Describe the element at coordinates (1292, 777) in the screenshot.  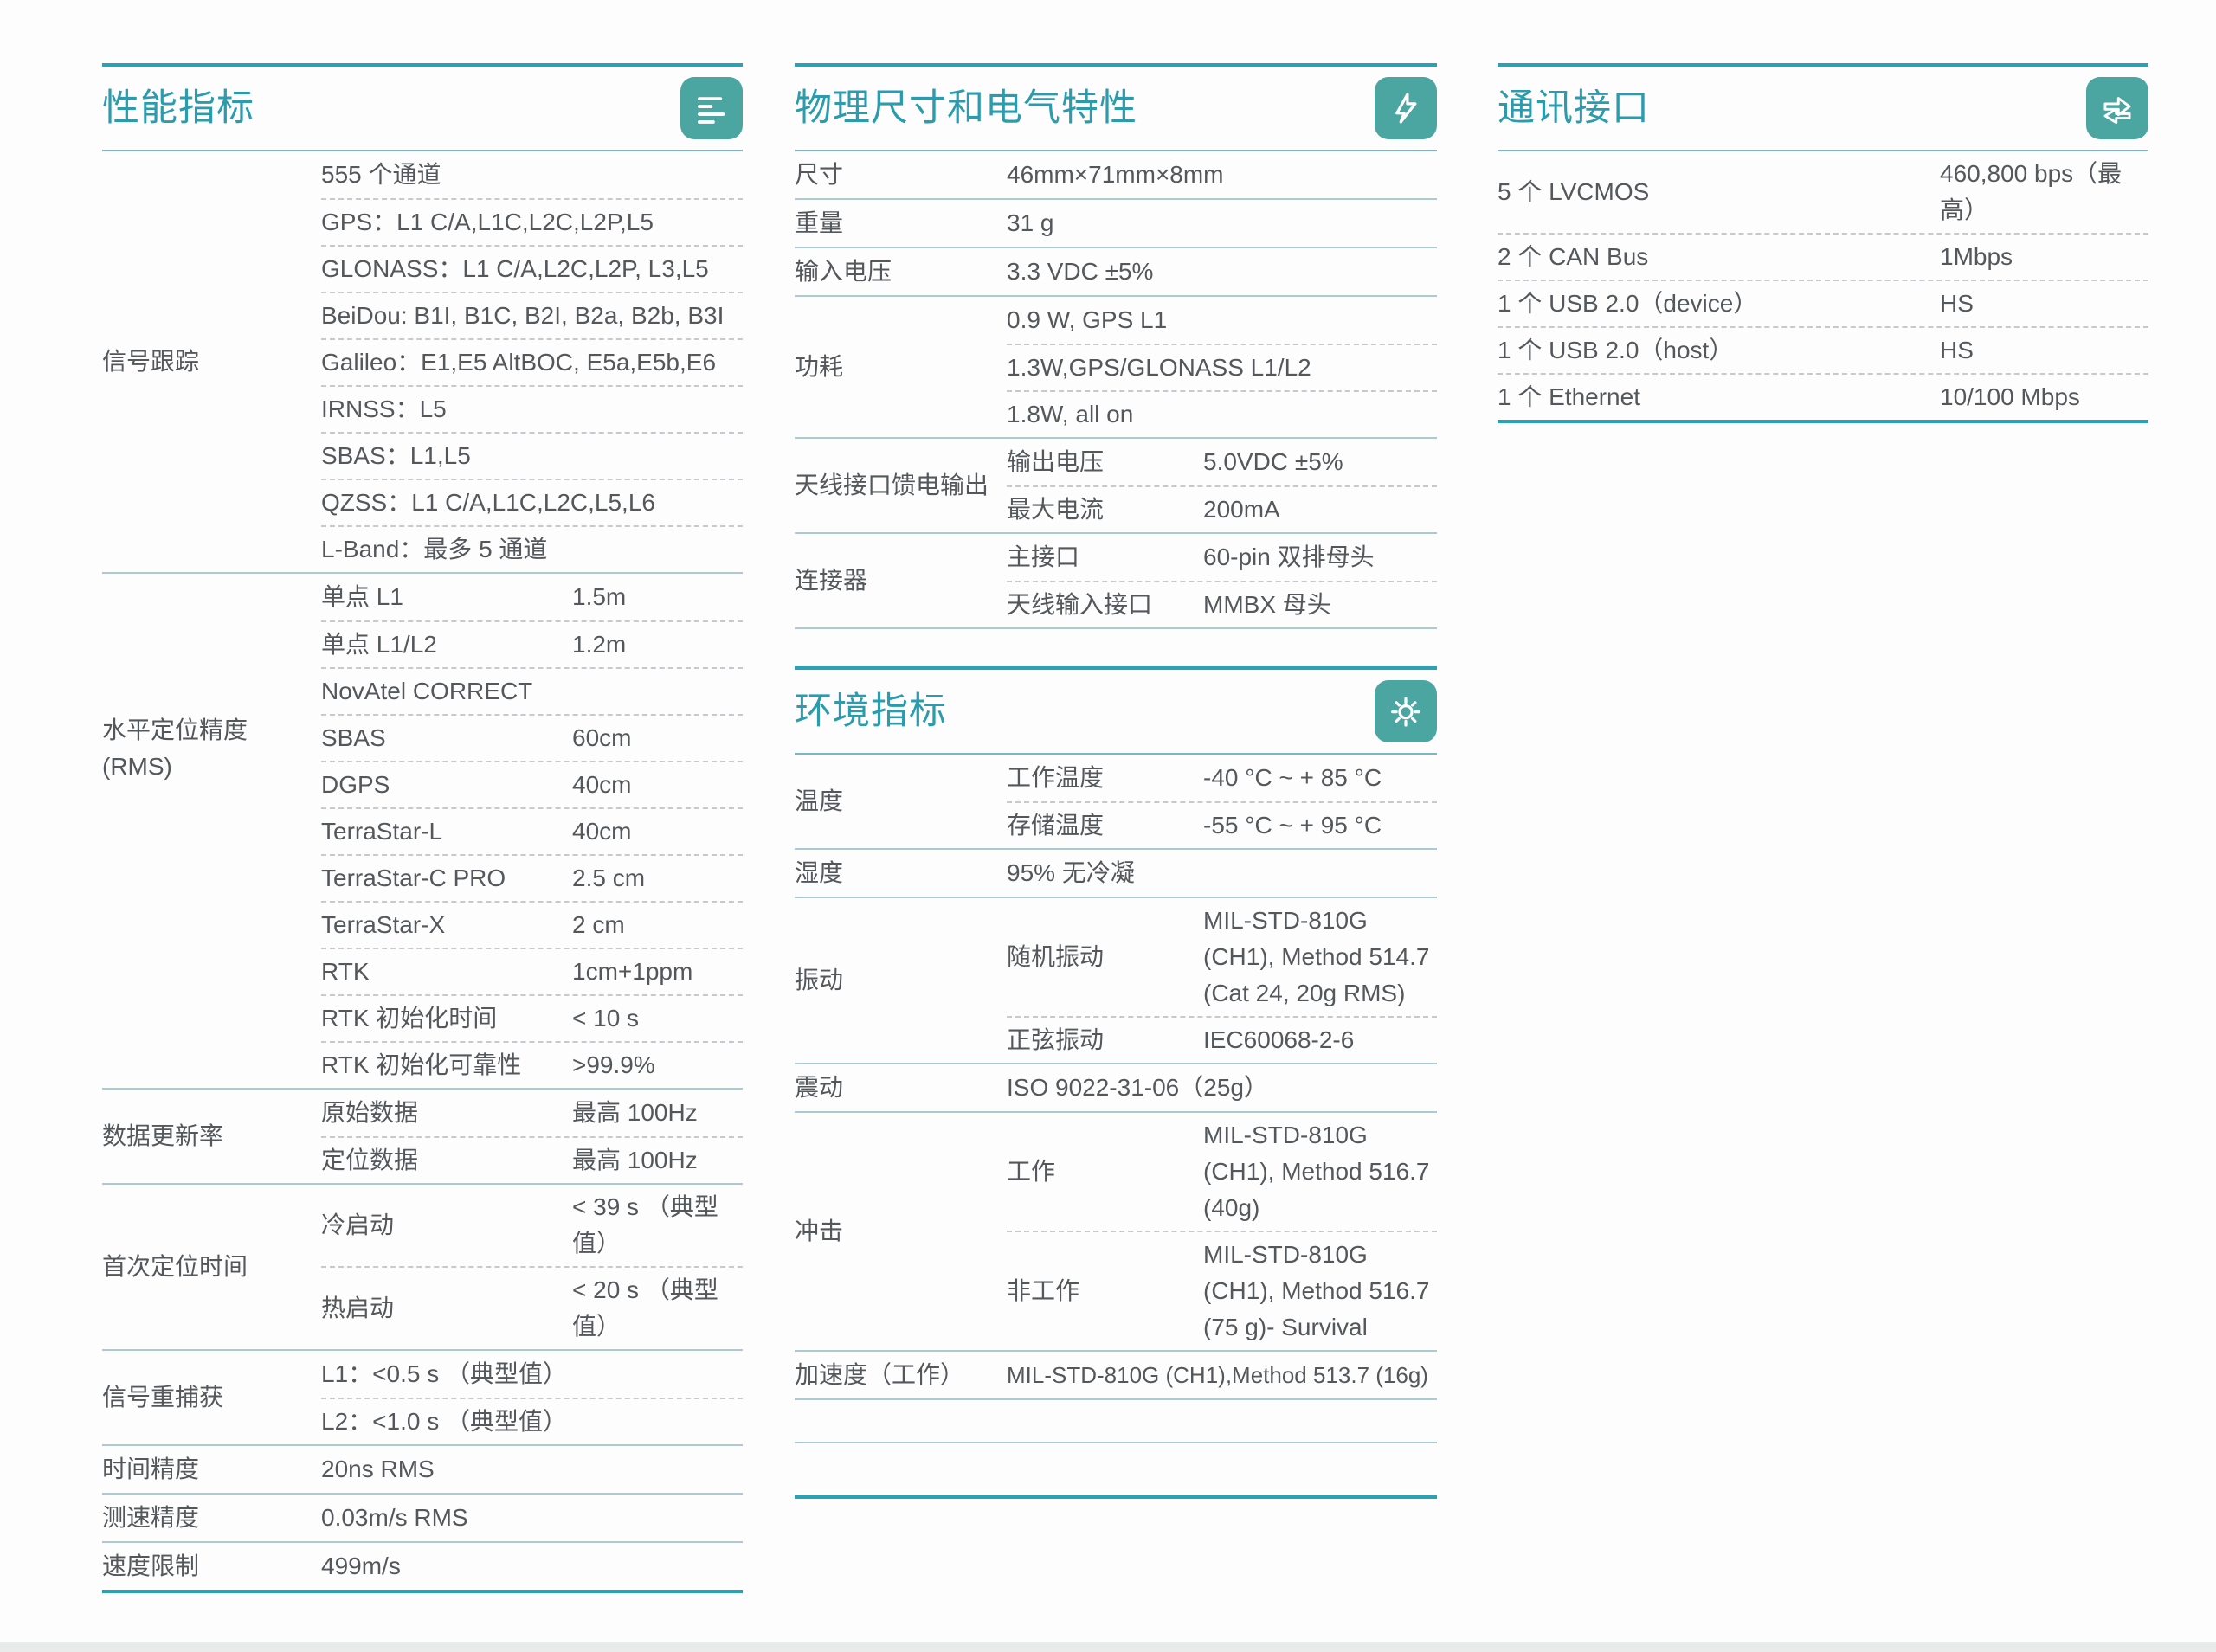
I see `spec-value: -40 °C ~ + 85 °C` at that location.